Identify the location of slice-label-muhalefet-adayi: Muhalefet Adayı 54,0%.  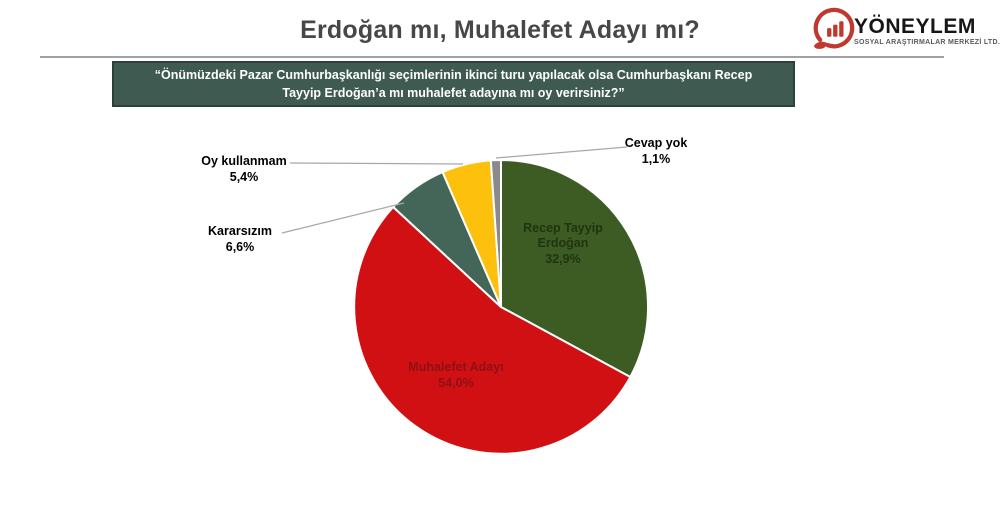
(456, 375).